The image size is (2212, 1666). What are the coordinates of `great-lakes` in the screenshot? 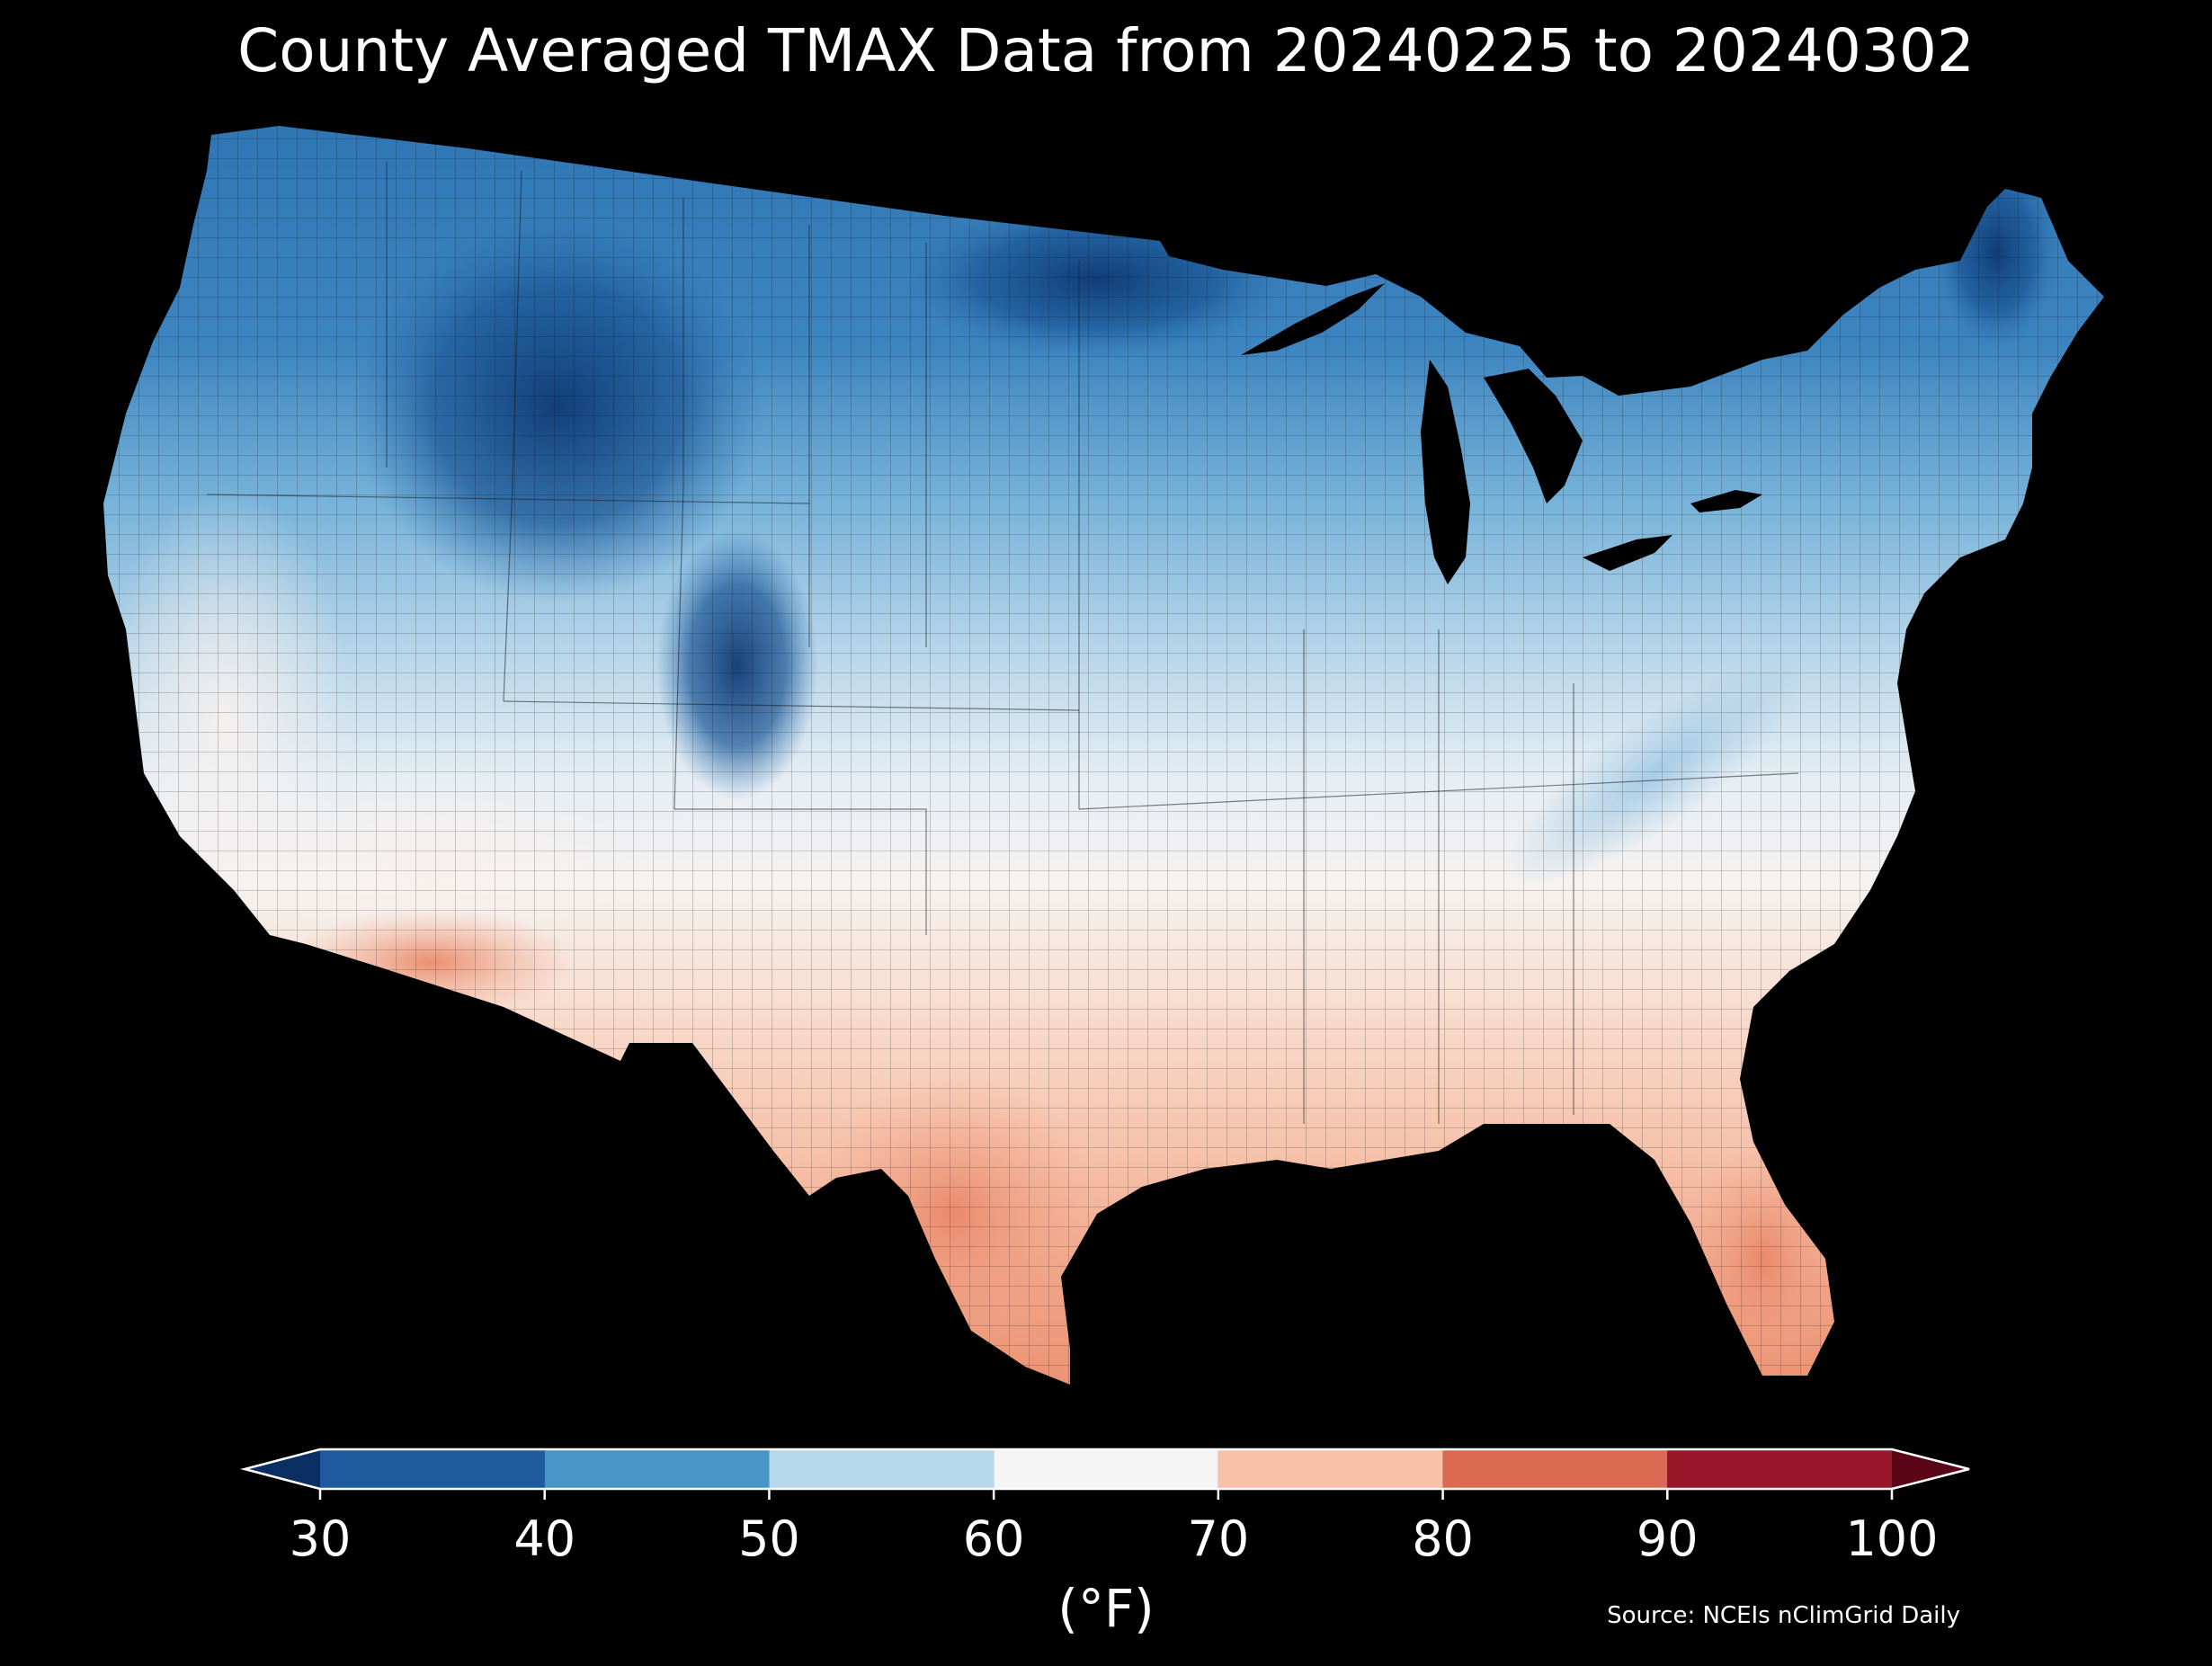 It's located at (1501, 434).